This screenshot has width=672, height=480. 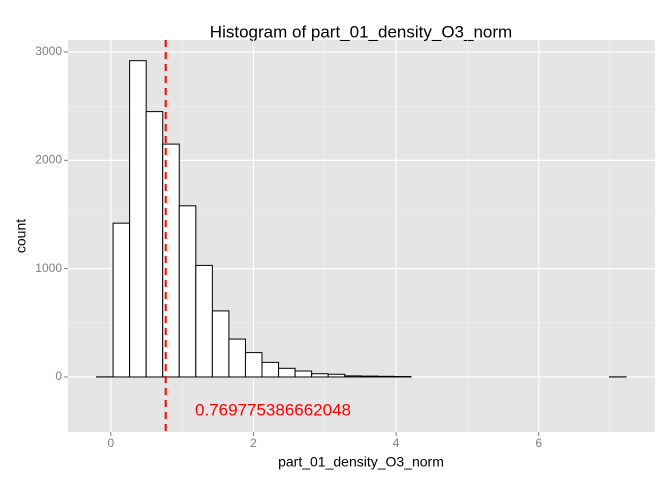 What do you see at coordinates (48, 160) in the screenshot?
I see `y-tick-label: 2000` at bounding box center [48, 160].